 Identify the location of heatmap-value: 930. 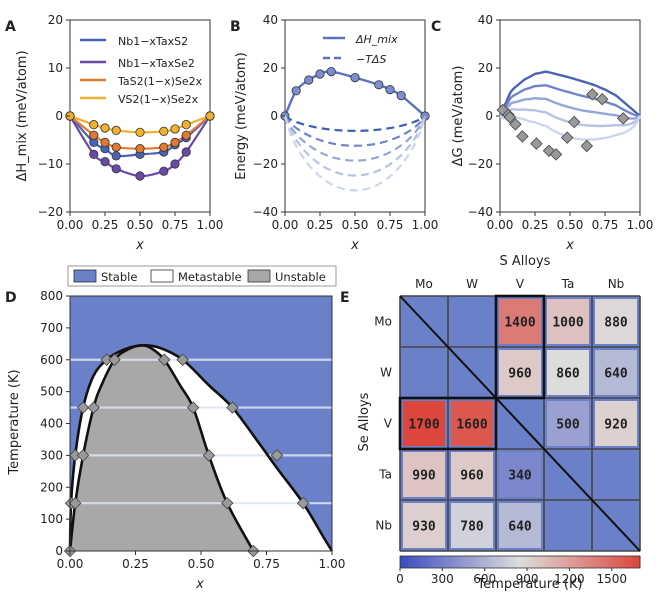
(424, 527).